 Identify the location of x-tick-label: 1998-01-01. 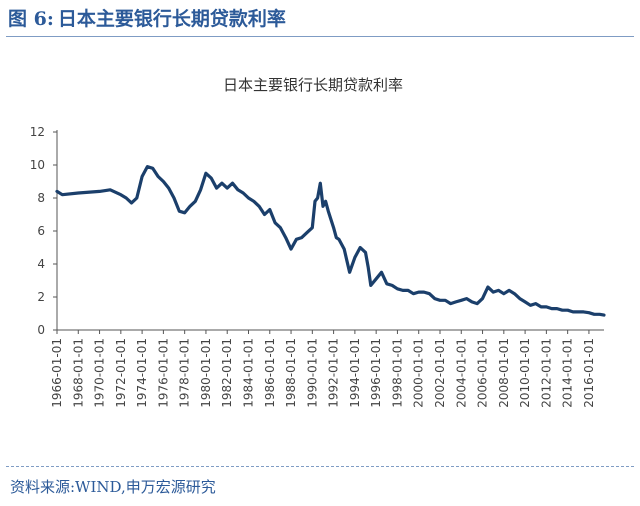
(397, 373).